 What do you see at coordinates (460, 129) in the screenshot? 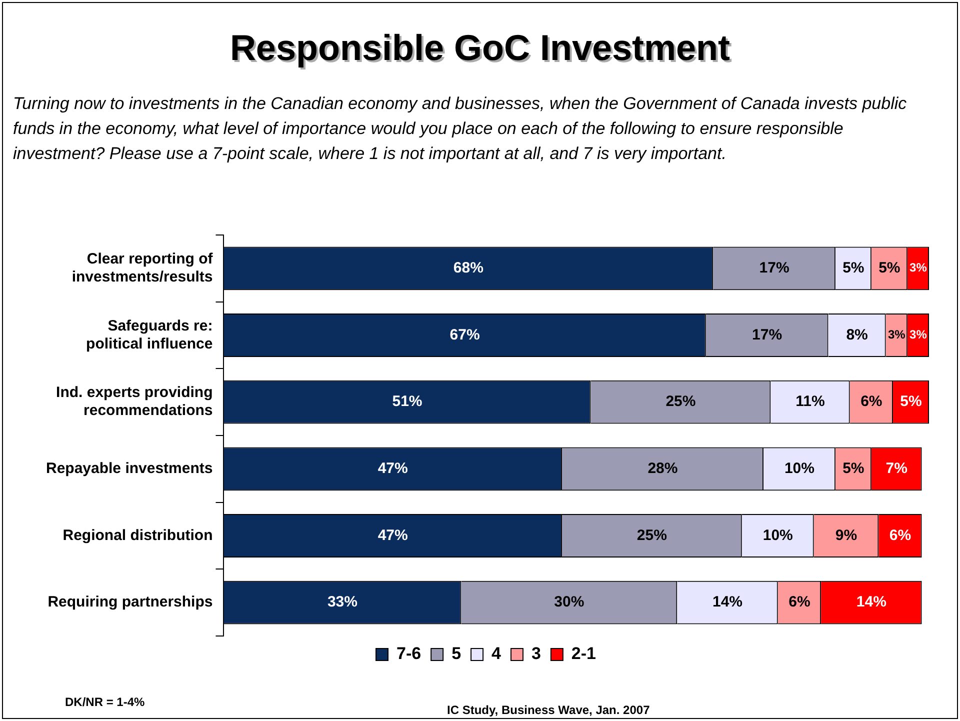
I see `chart-subtitle: Turning now to investments in the Canadian economy and businesses, when the Government of Canada invests public funds in the economy, what level of importance would you place on each of the following to ensure responsible investment? Please use a 7-point scale, where 1 is not important at all, and 7 is very important.` at bounding box center [460, 129].